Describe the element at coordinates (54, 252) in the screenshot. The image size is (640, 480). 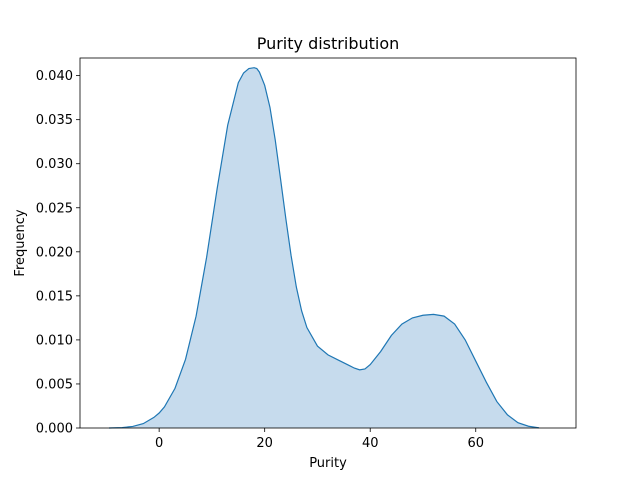
I see `y-tick-label: 0.020` at that location.